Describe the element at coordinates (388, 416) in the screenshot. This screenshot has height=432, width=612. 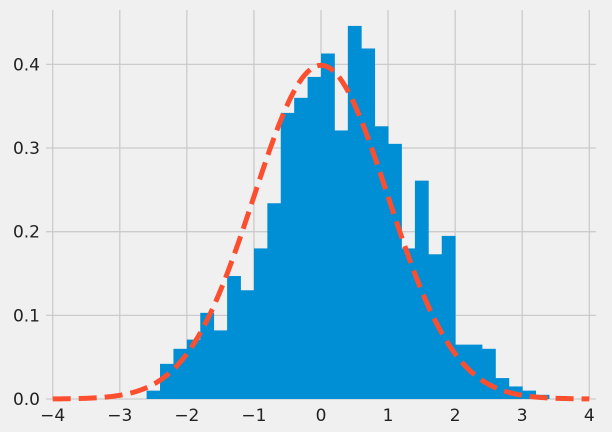
I see `x-tick-label: 1` at that location.